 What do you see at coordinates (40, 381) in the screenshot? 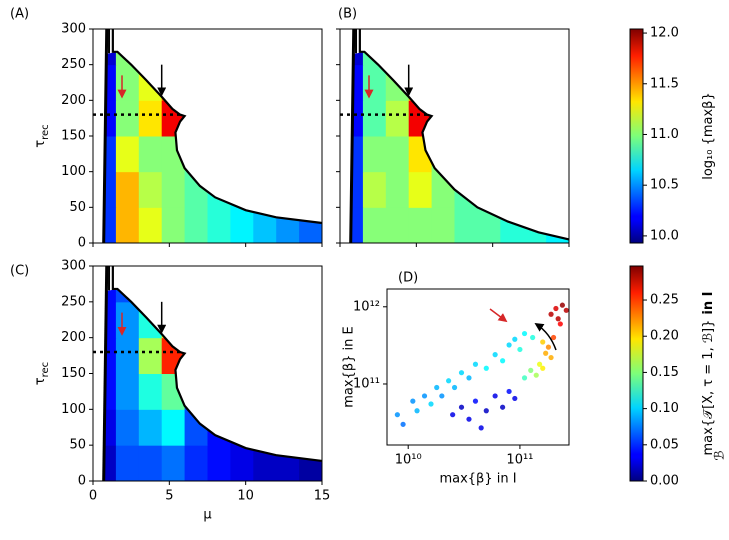
I see `y-label-symbol: τ` at bounding box center [40, 381].